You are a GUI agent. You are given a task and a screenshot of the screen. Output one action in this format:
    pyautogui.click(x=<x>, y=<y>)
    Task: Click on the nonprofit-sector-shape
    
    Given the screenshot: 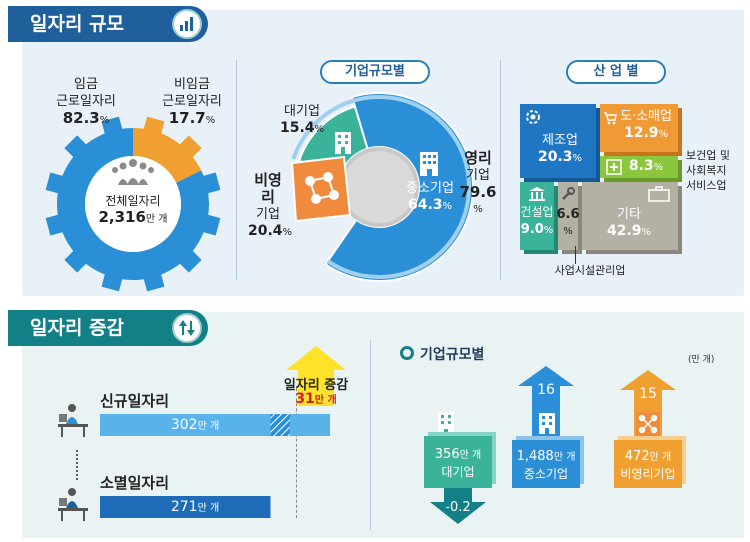 What is the action you would take?
    pyautogui.click(x=321, y=189)
    